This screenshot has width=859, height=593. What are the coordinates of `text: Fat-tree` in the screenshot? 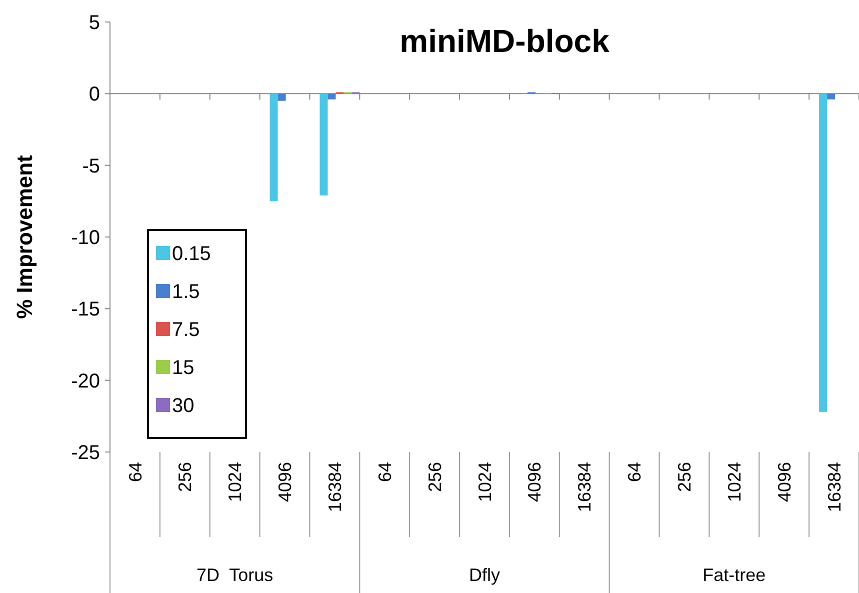 It's located at (734, 575).